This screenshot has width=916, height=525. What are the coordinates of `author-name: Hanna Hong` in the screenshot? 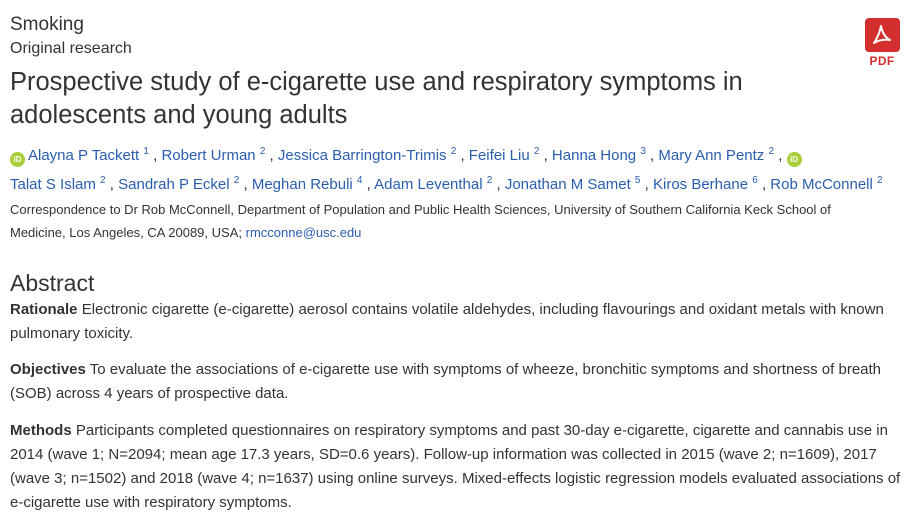 It's located at (594, 155).